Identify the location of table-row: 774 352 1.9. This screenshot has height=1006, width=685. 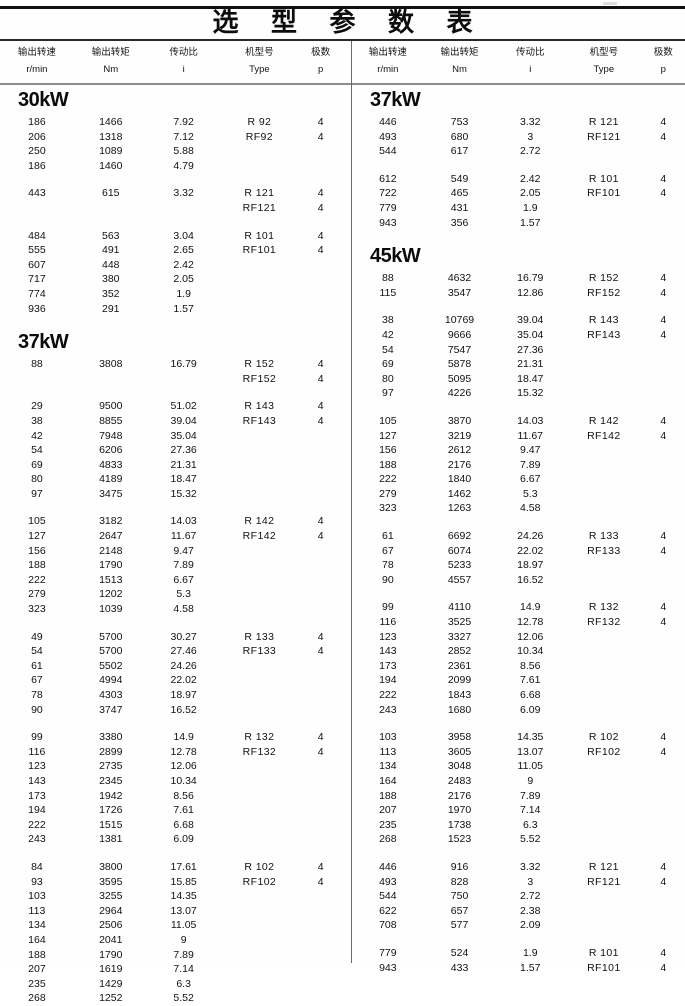
(171, 294).